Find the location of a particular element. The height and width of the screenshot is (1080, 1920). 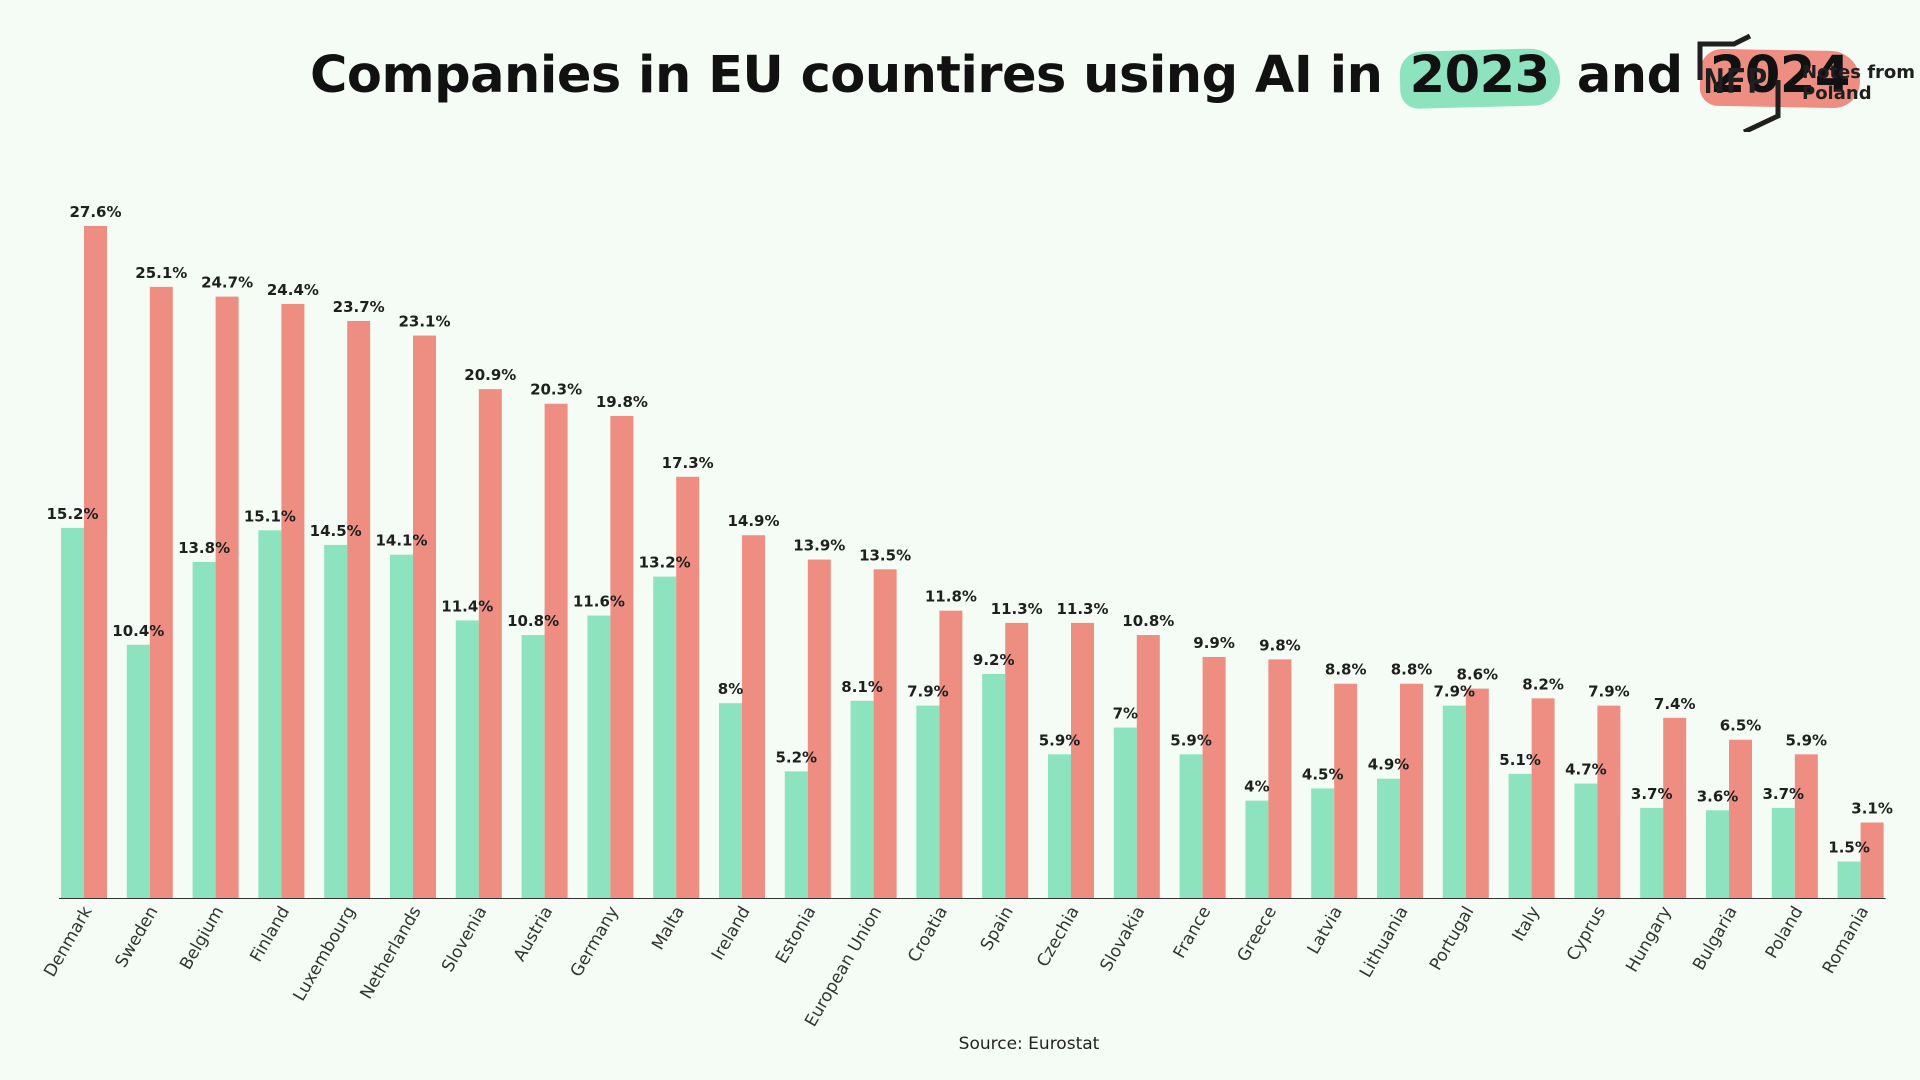

value-label-2023: 4.9% is located at coordinates (1389, 765).